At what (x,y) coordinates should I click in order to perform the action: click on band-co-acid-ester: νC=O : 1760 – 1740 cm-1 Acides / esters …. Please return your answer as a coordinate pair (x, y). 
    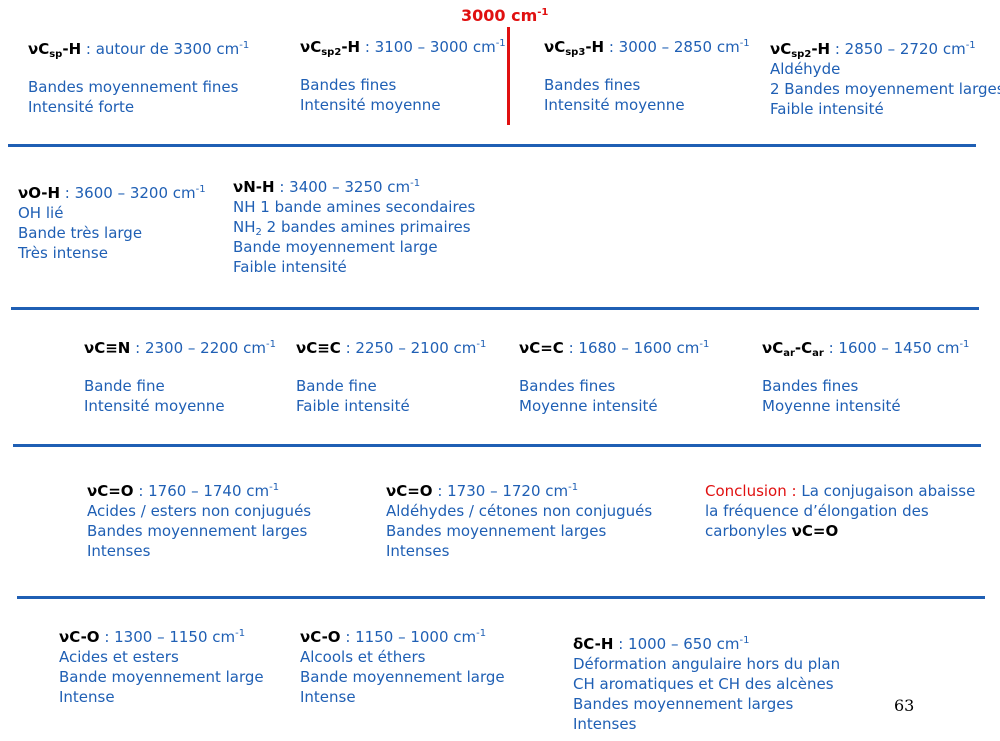
    Looking at the image, I should click on (199, 521).